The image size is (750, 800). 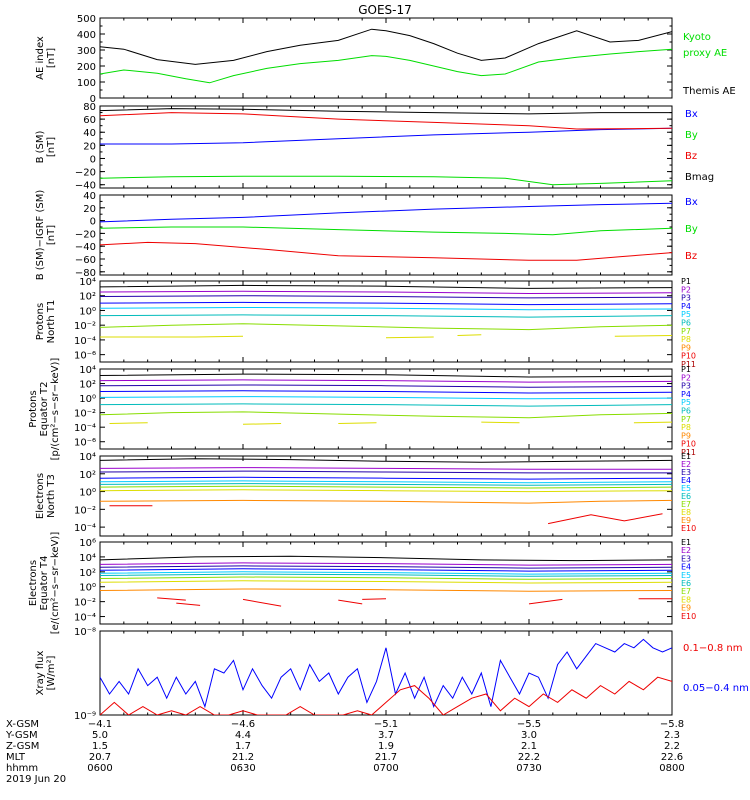 I want to click on y-tick-label: 10⁰, so click(x=87, y=493).